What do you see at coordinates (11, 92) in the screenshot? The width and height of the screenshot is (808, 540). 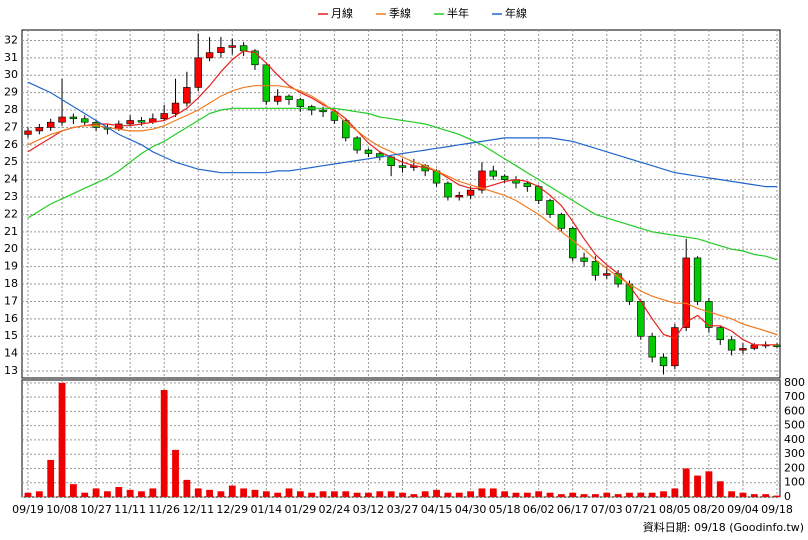 I see `y-tick-label: 29` at bounding box center [11, 92].